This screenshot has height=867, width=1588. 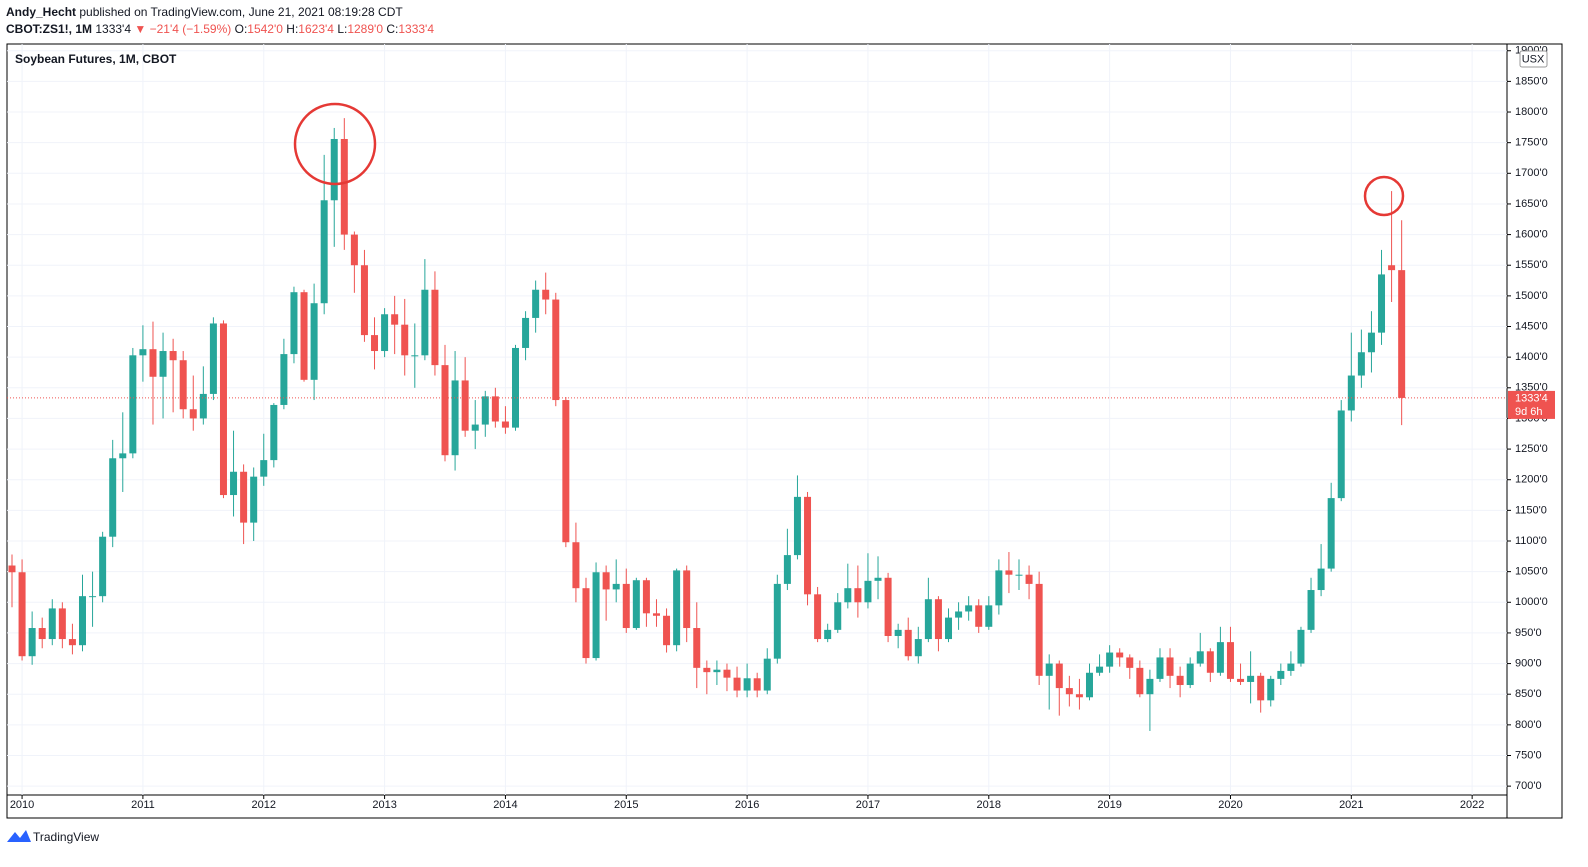 What do you see at coordinates (1472, 805) in the screenshot?
I see `x-tick-label: 2022` at bounding box center [1472, 805].